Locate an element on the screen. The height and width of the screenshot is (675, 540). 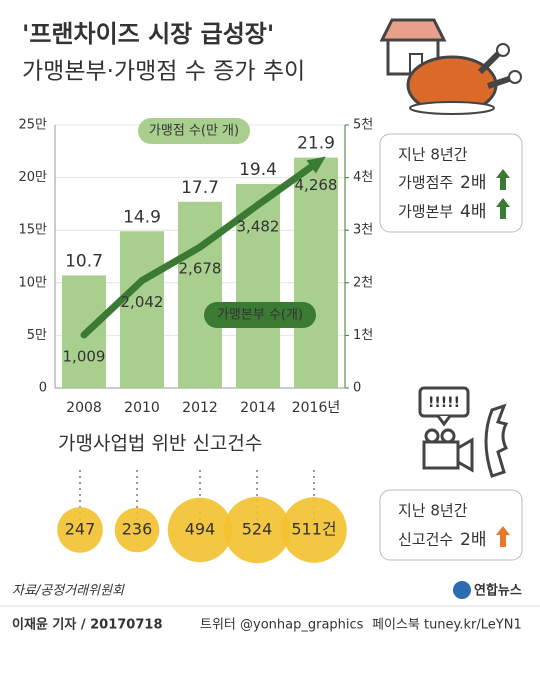
store-chicken-icon is located at coordinates (450, 66).